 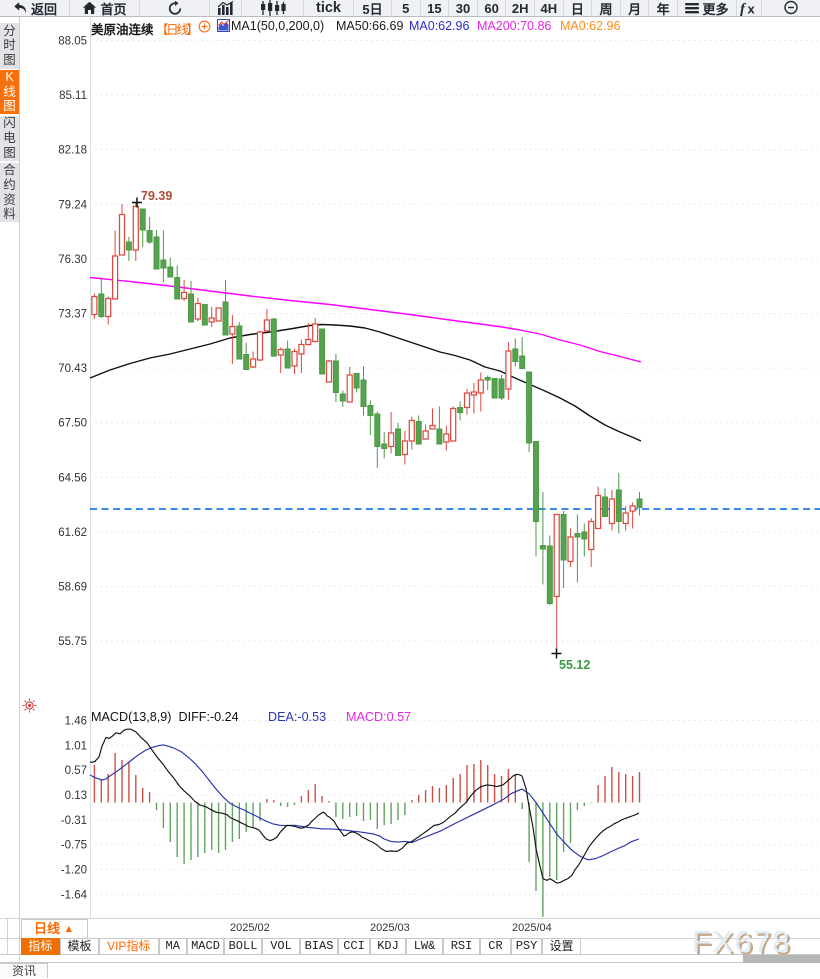 What do you see at coordinates (76, 722) in the screenshot?
I see `svg-text: 1.46` at bounding box center [76, 722].